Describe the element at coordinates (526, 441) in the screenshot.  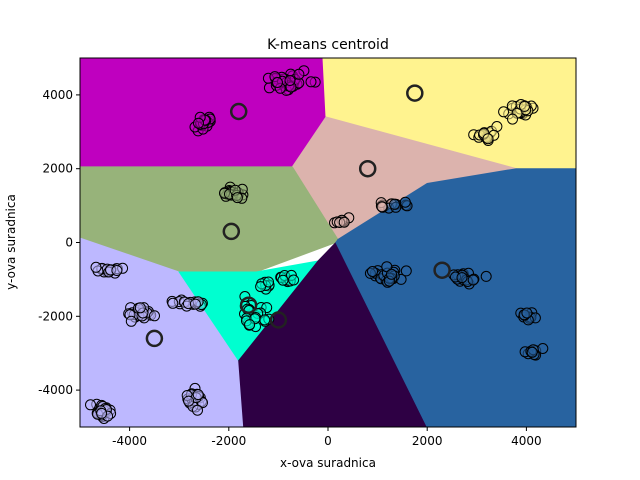
I see `x-tick-label: 4000` at that location.